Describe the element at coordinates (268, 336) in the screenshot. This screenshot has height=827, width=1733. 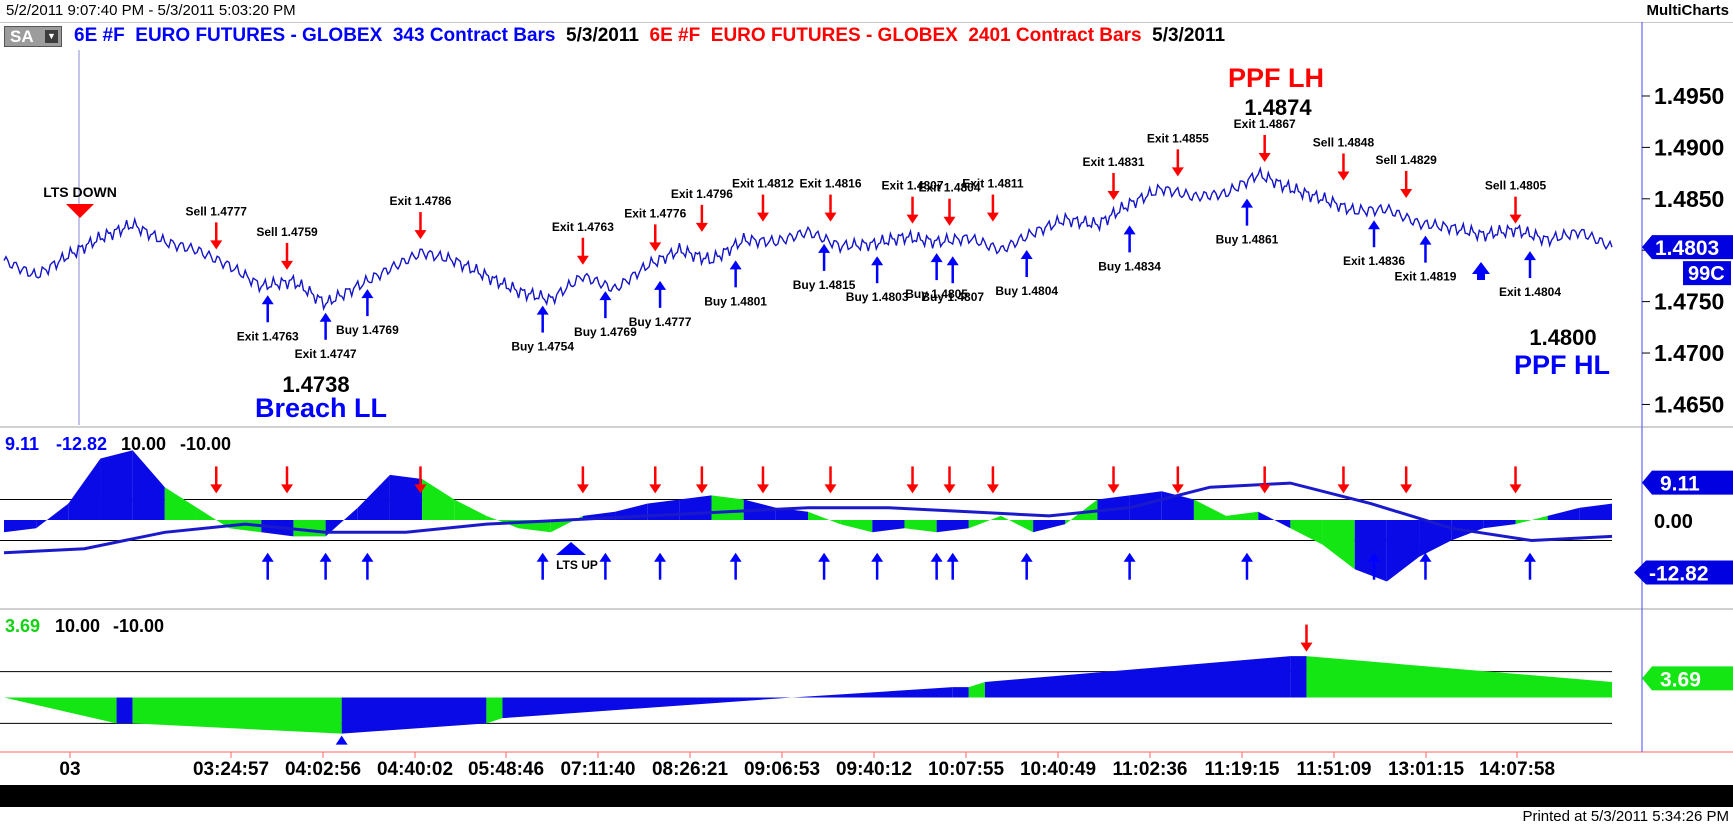
I see `signal-label: Exit 1.4763` at that location.